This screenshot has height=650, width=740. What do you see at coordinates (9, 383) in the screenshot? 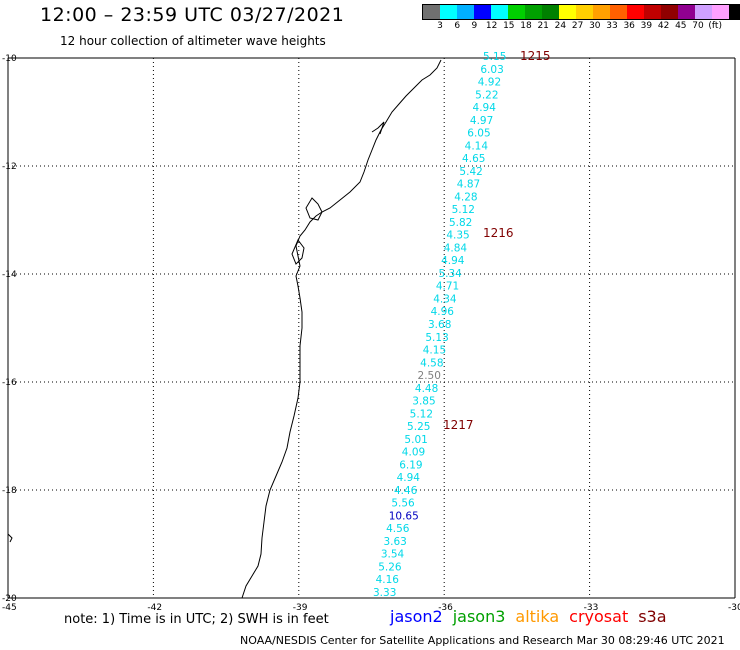
I see `latitude-label: -16` at bounding box center [9, 383].